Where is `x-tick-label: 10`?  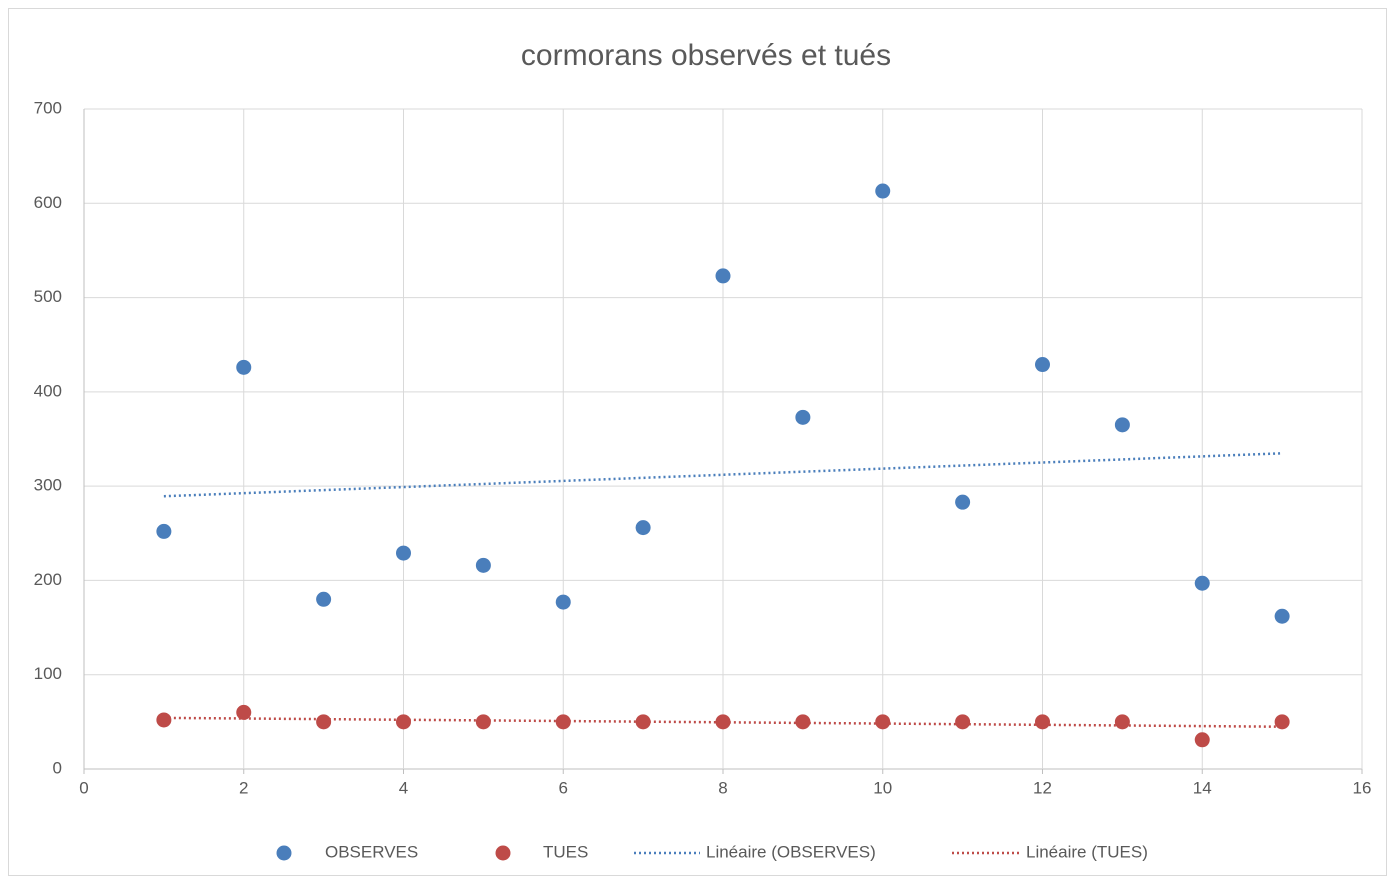 x-tick-label: 10 is located at coordinates (882, 787).